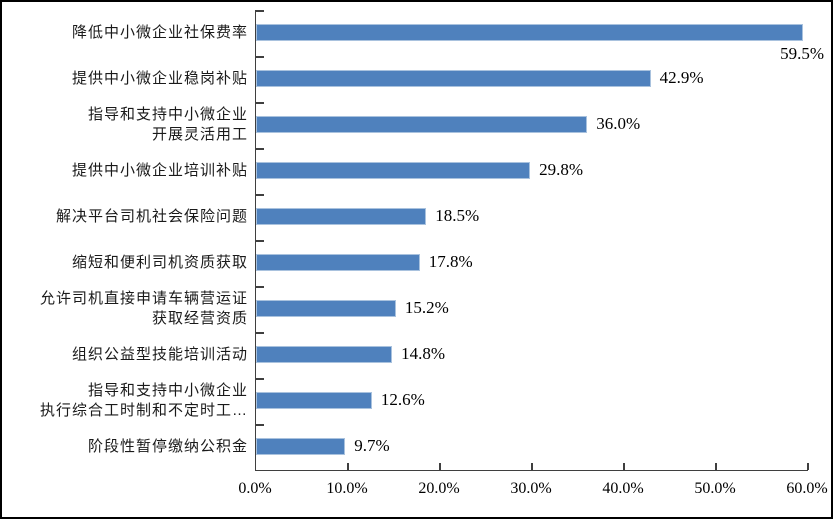 The width and height of the screenshot is (833, 519). I want to click on value-label: 9.7%, so click(372, 445).